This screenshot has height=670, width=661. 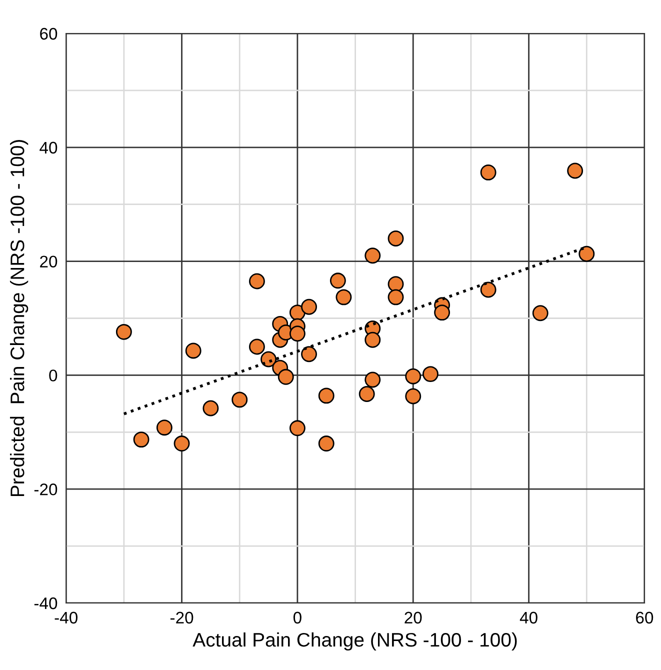 I want to click on x-tick-label: 40, so click(x=529, y=618).